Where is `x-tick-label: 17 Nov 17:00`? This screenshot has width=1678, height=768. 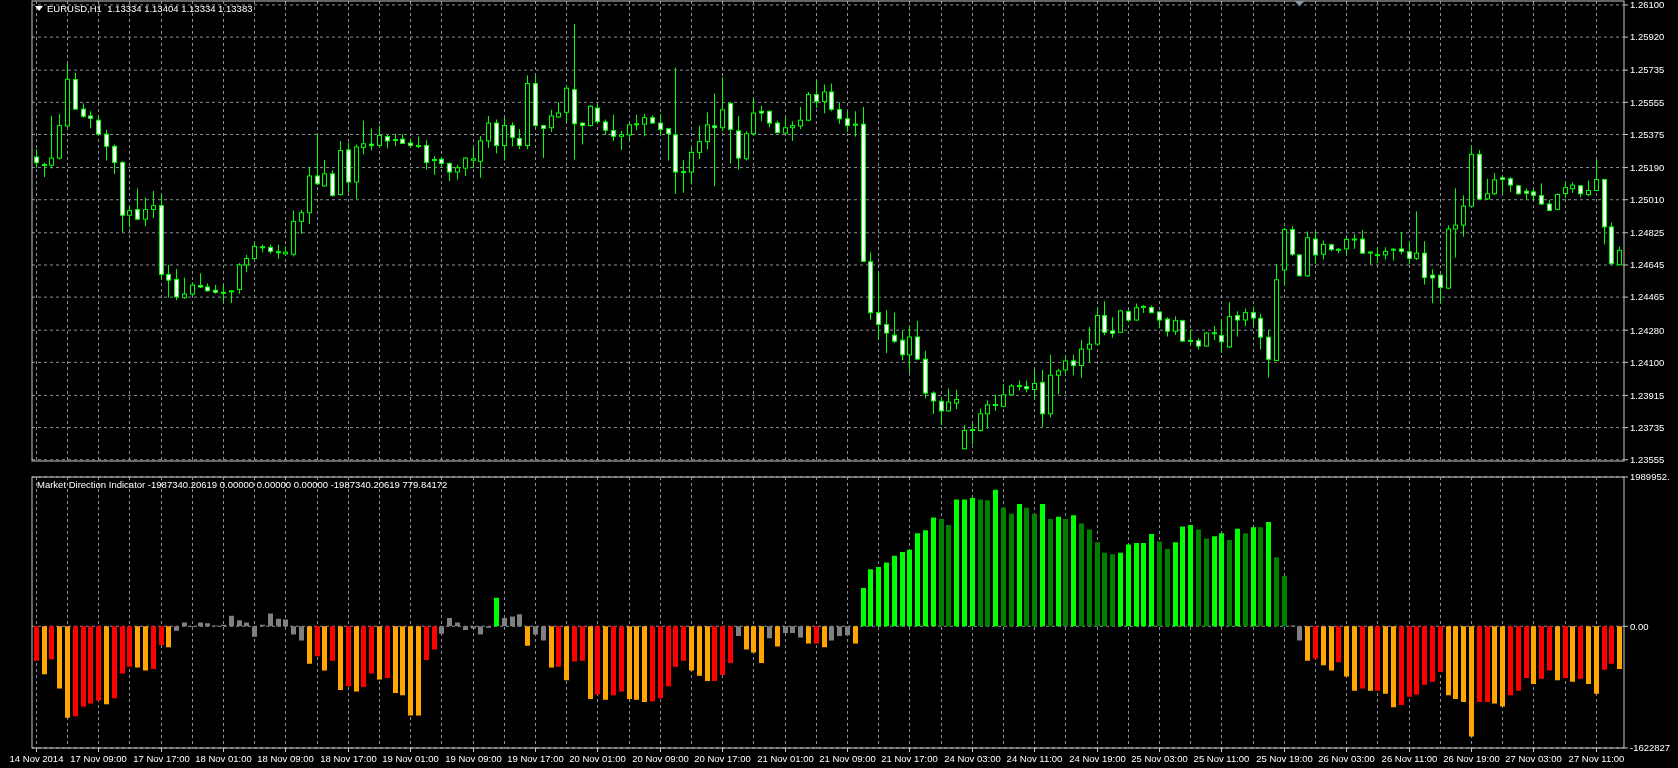
x-tick-label: 17 Nov 17:00 is located at coordinates (161, 758).